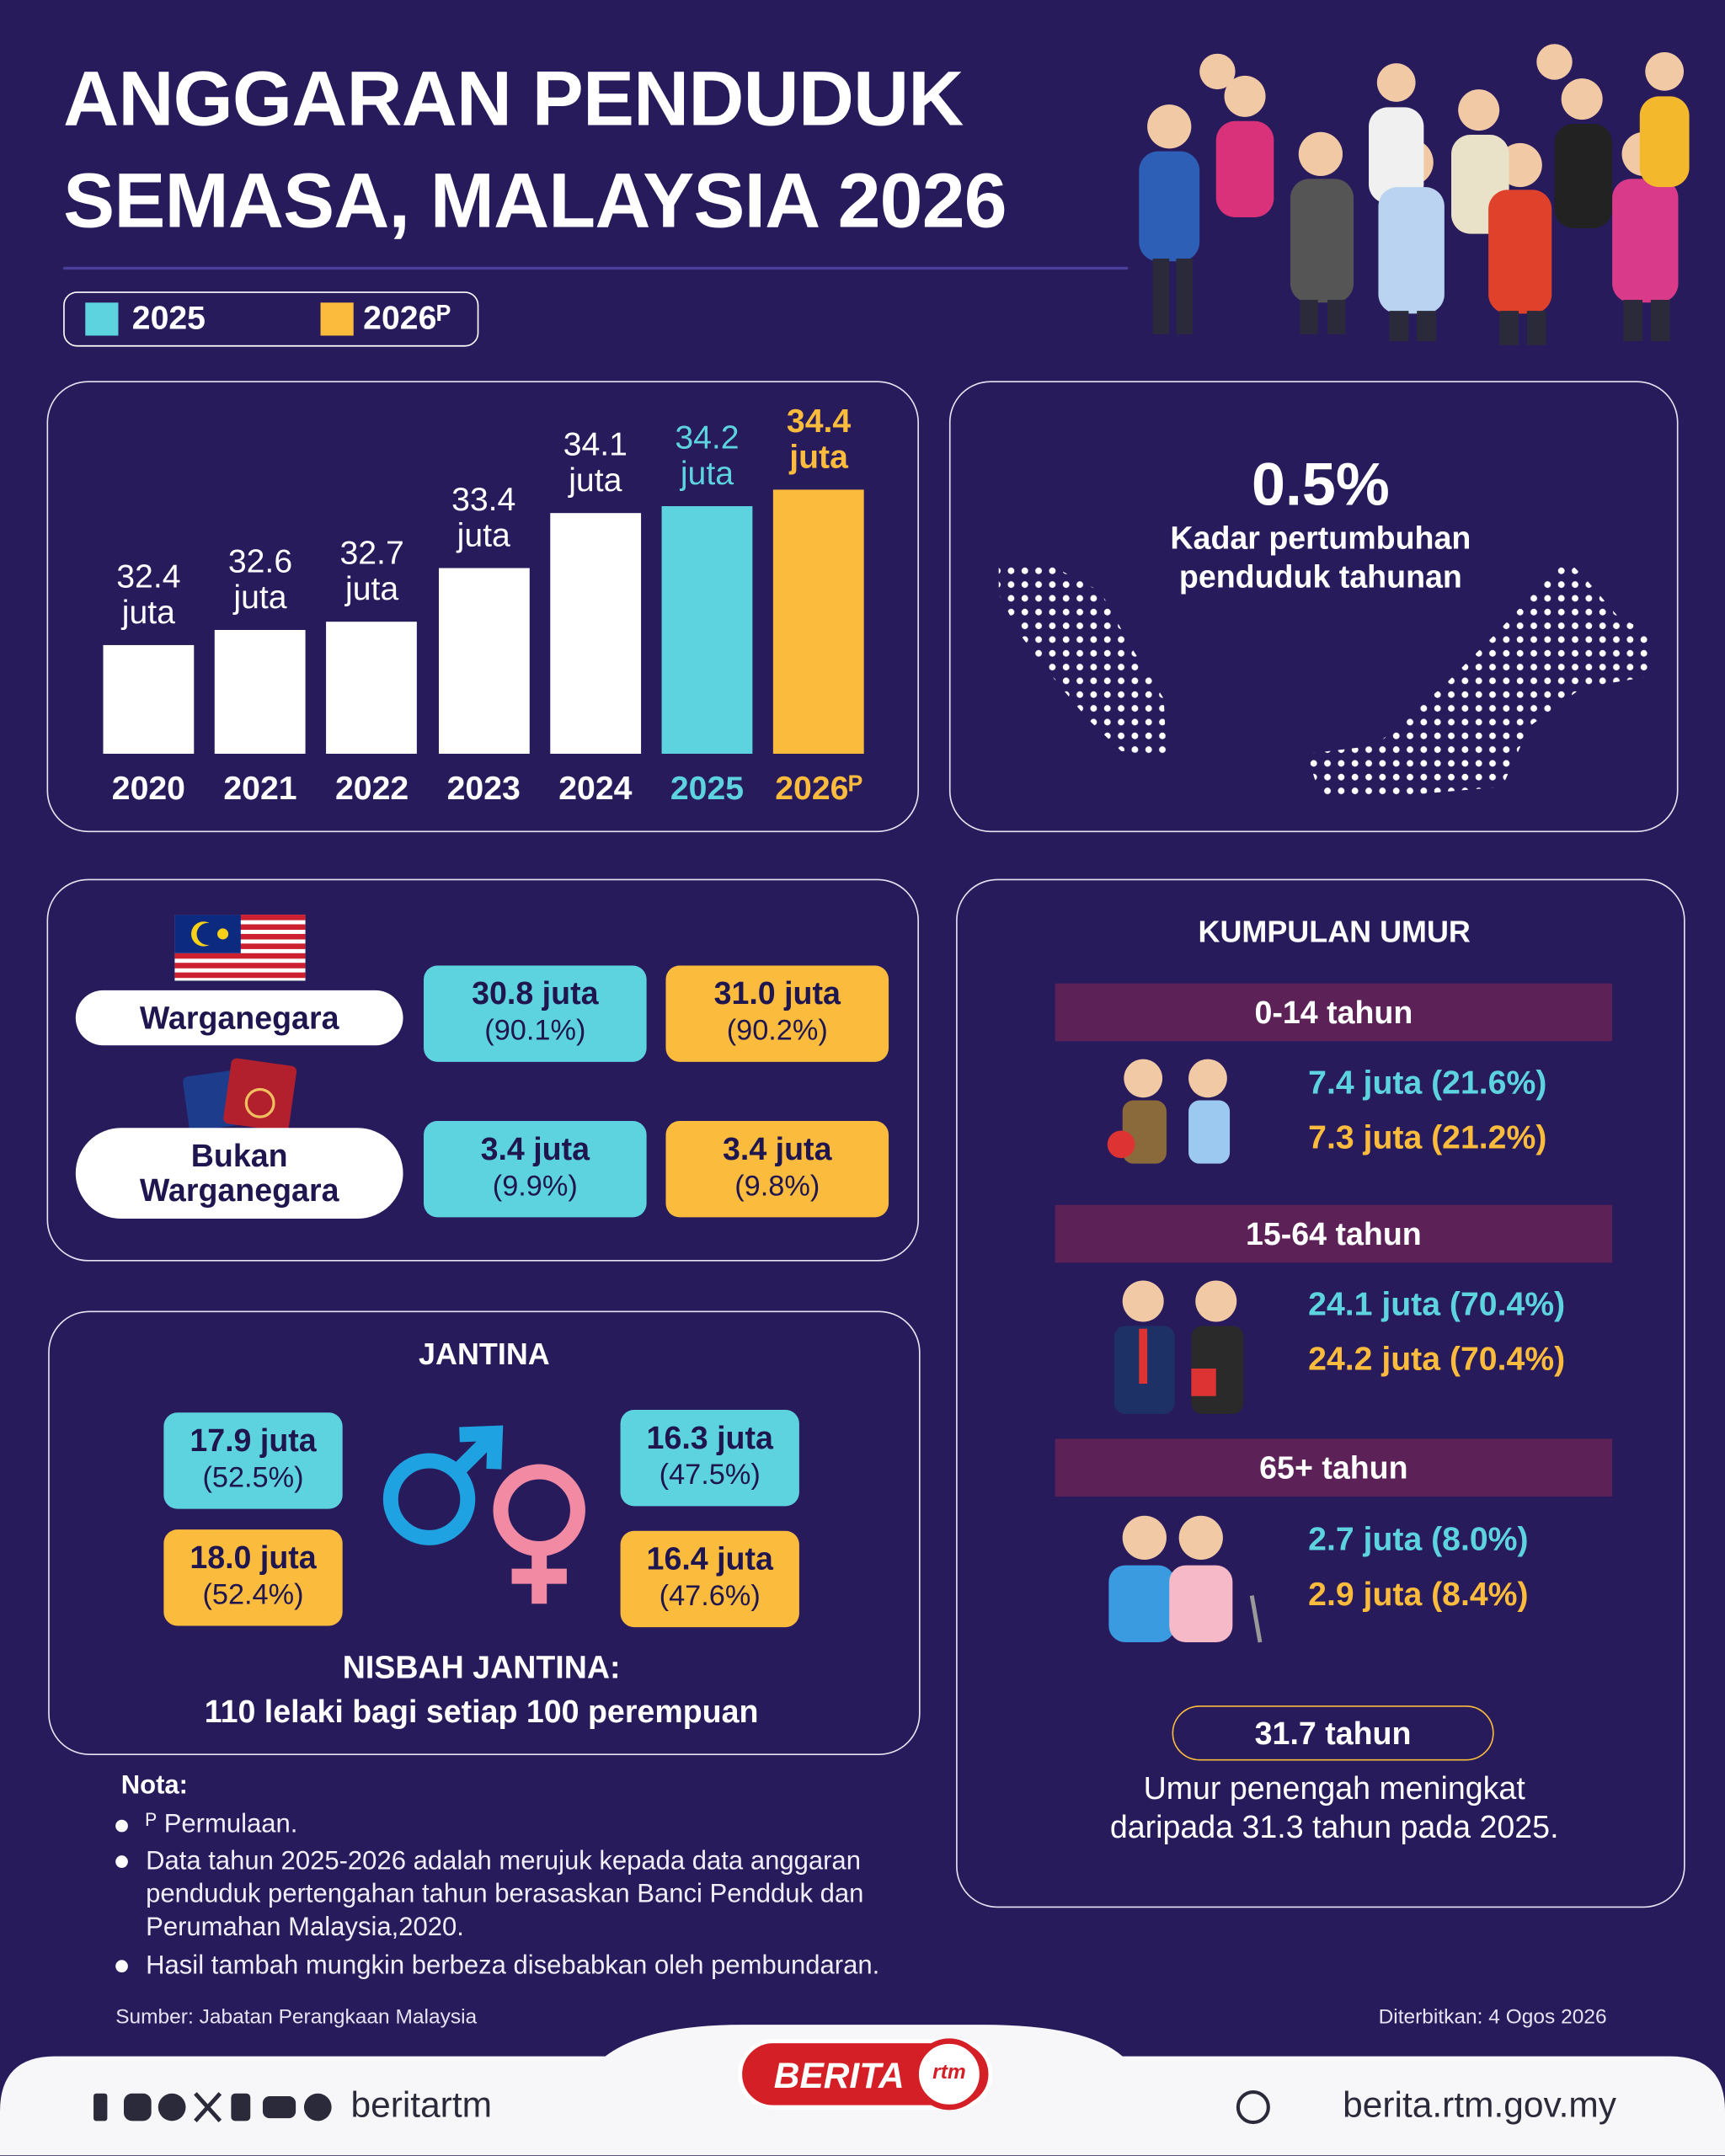 Image resolution: width=1725 pixels, height=2156 pixels. Describe the element at coordinates (1414, 194) in the screenshot. I see `crowd-illustration` at that location.